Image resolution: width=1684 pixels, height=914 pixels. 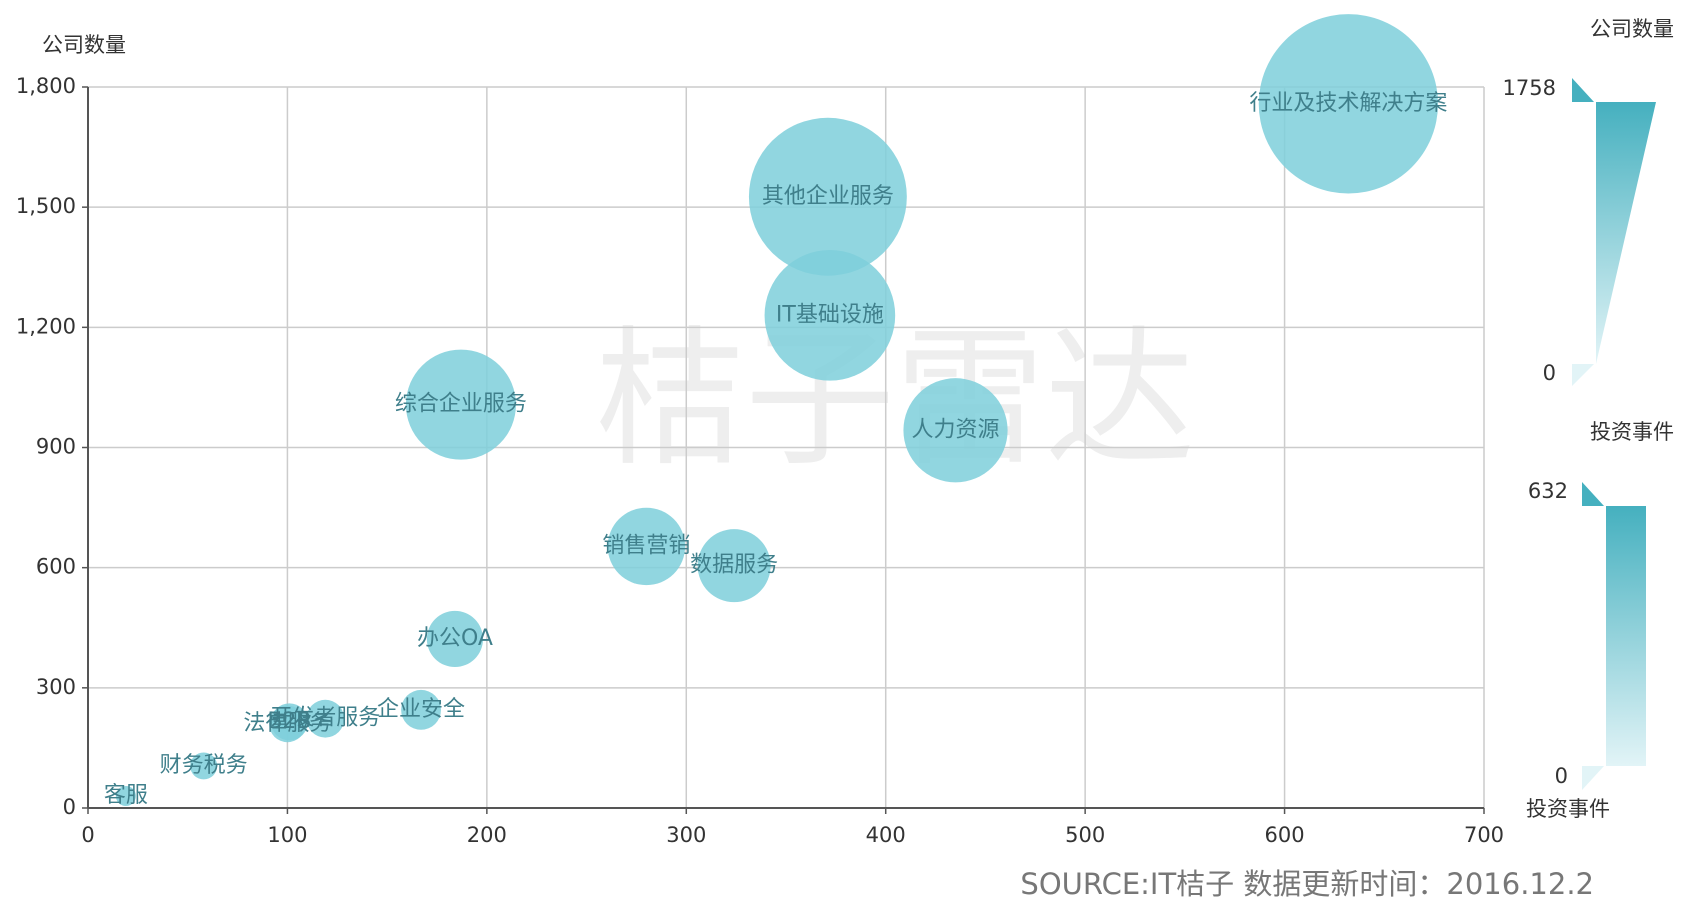 I want to click on visual-map: 公司数量 1758 0 投资事件 632 0 投资事件, so click(x=1588, y=419).